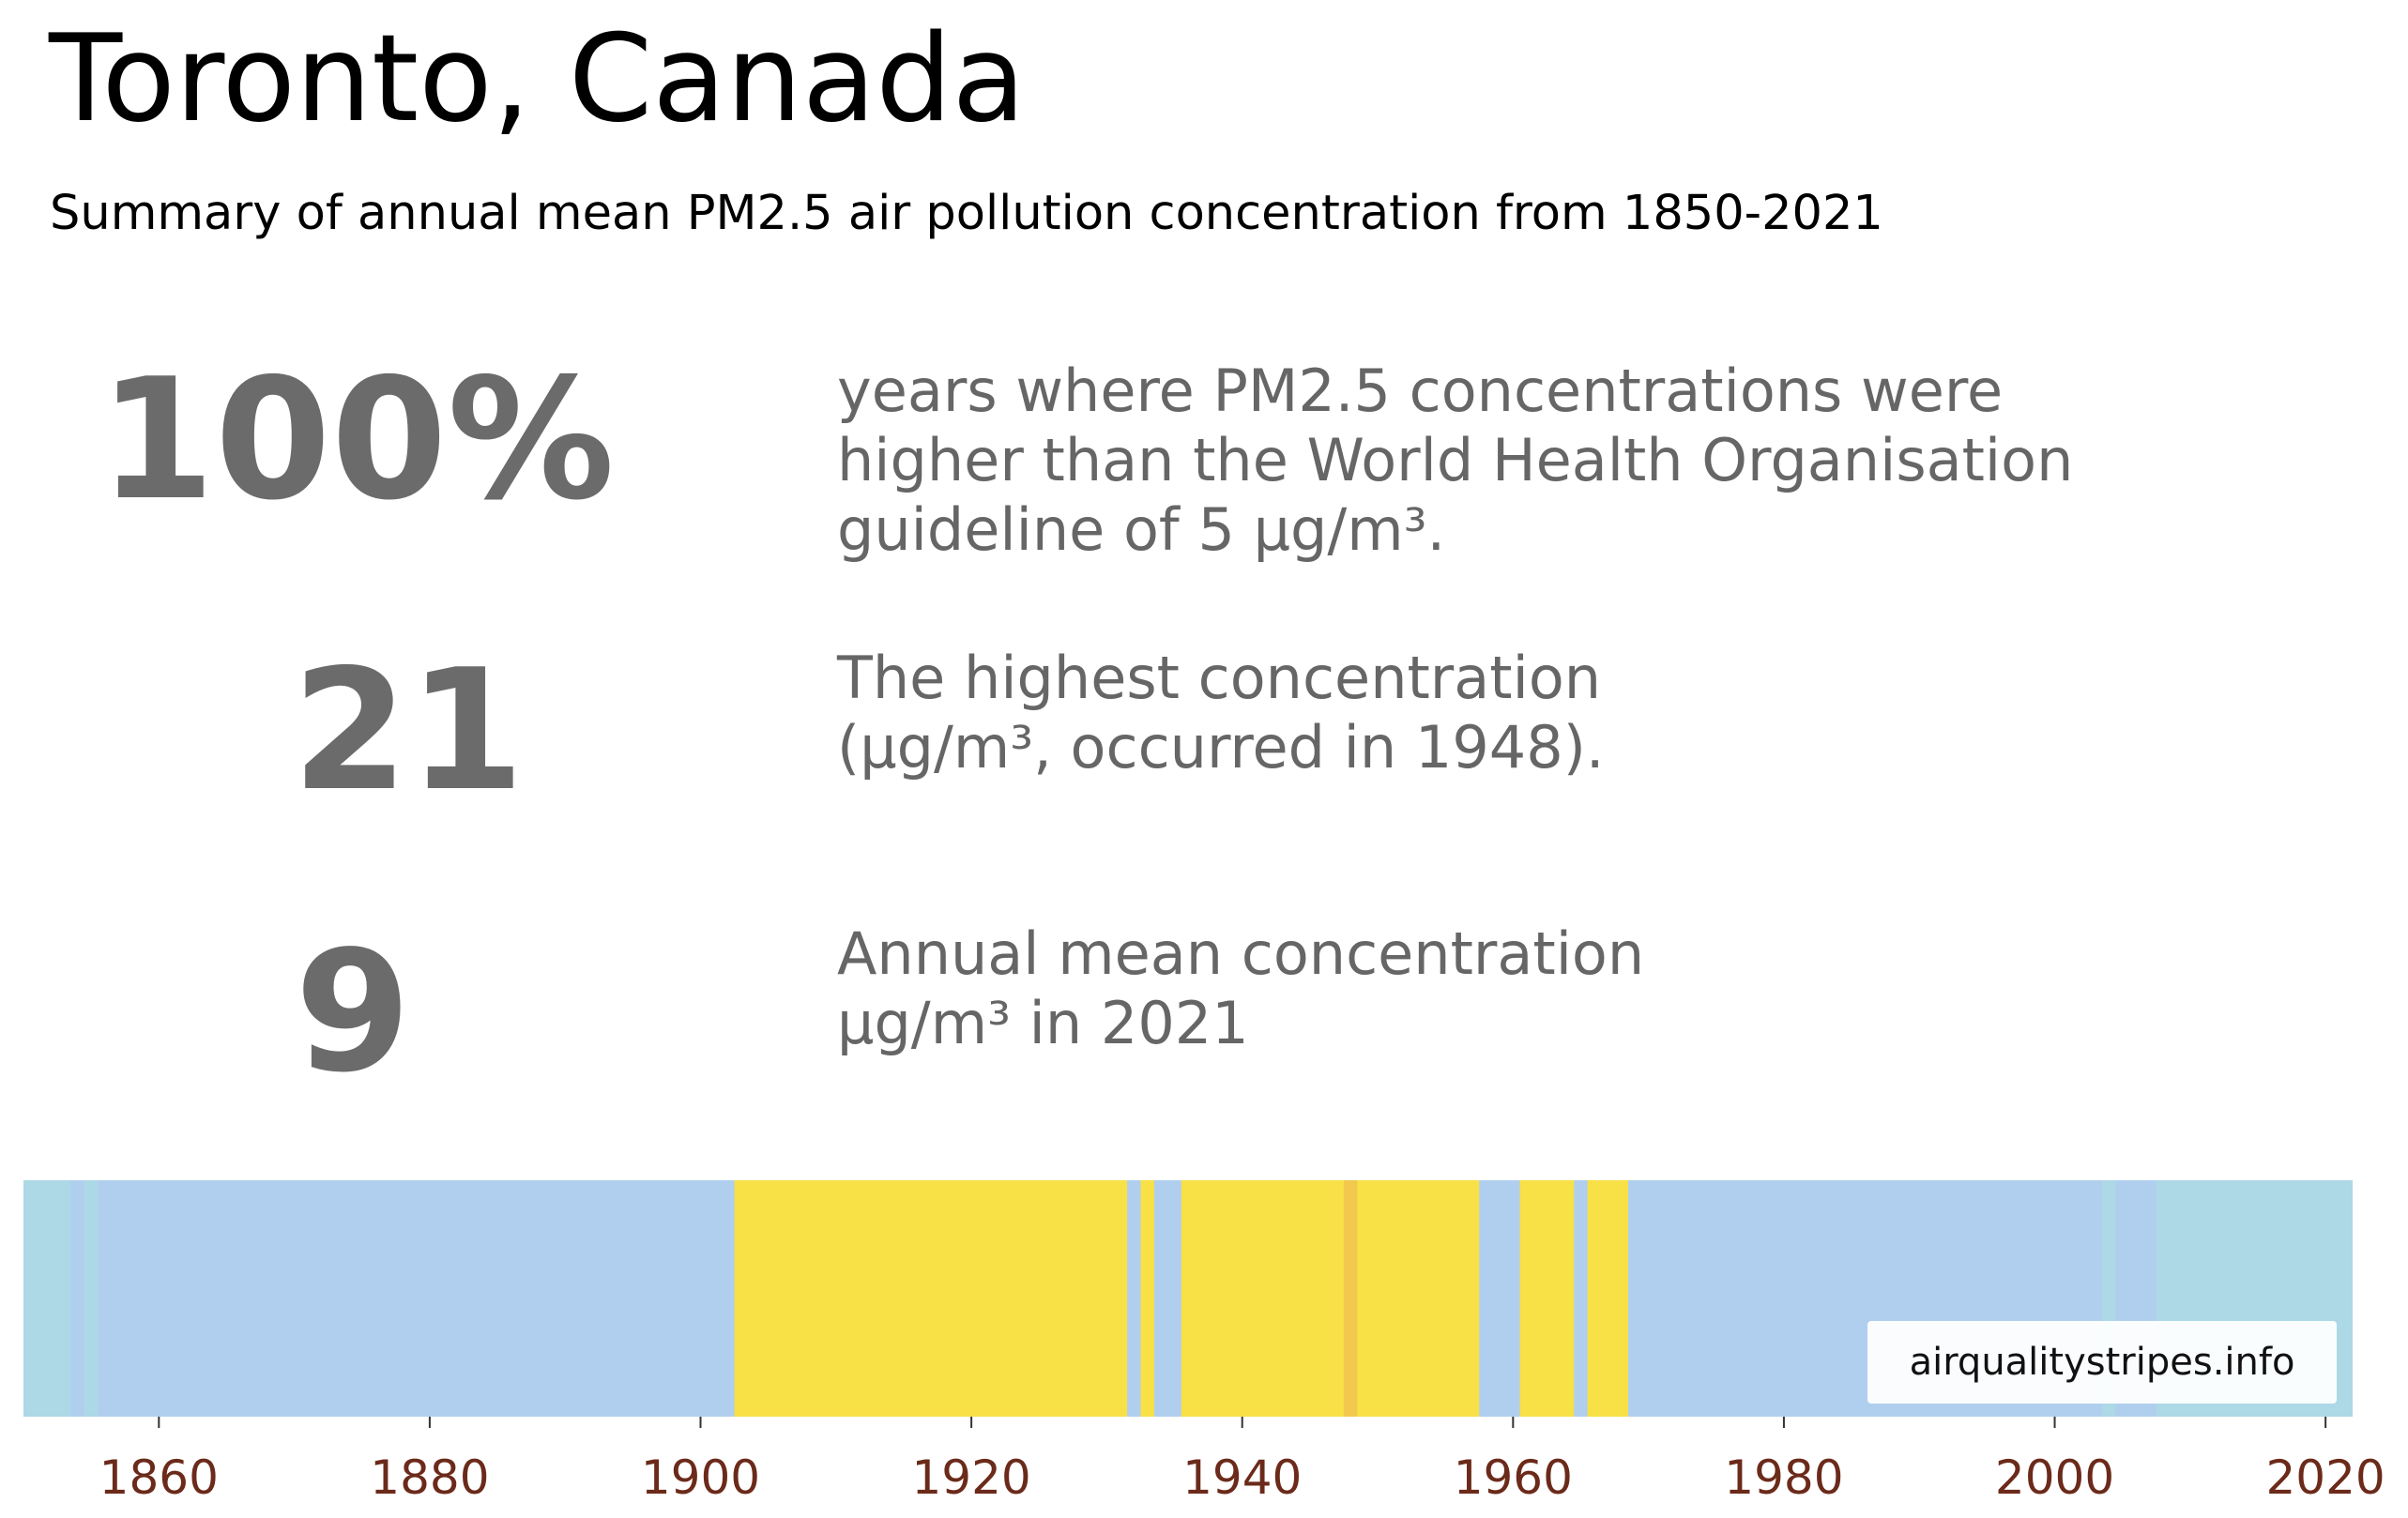 The width and height of the screenshot is (2408, 1518). Describe the element at coordinates (1242, 1478) in the screenshot. I see `axis-tick-label: 1940` at that location.